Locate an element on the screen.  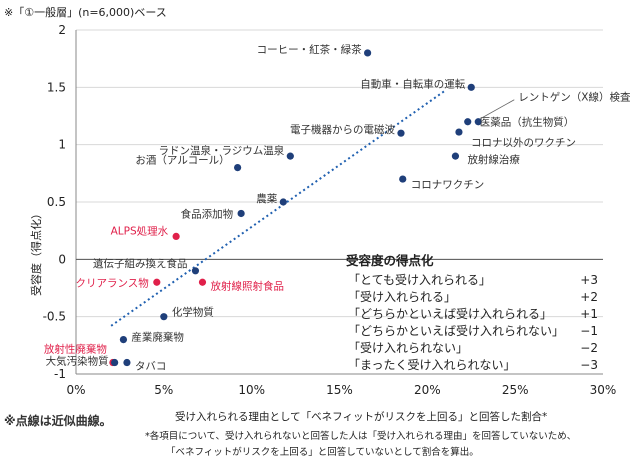
legend-row-score: −2 is located at coordinates (589, 348).